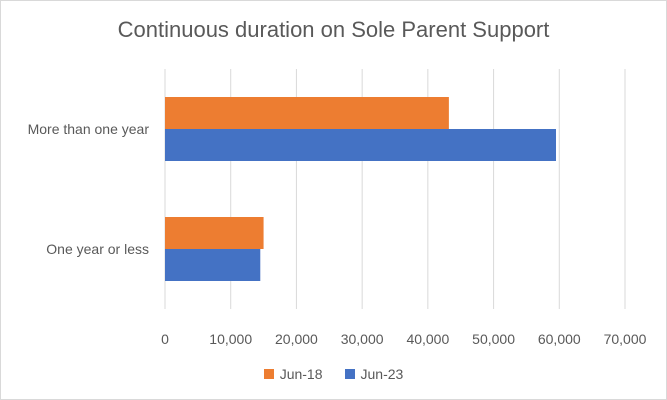 This screenshot has width=667, height=400. I want to click on x-tick-label: 60,000, so click(559, 339).